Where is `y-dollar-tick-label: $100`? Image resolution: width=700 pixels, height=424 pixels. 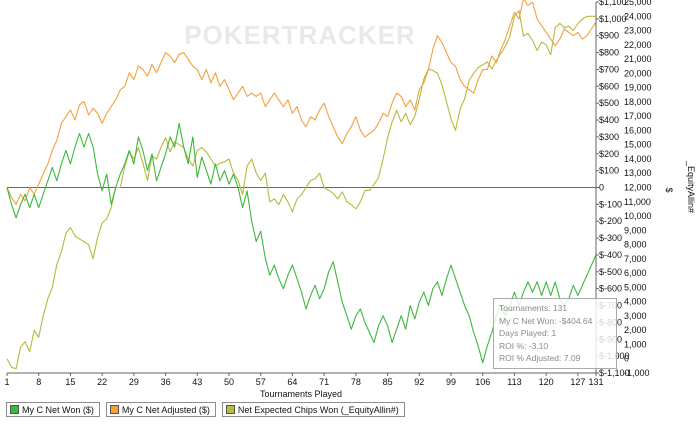 y-dollar-tick-label: $100 is located at coordinates (609, 171).